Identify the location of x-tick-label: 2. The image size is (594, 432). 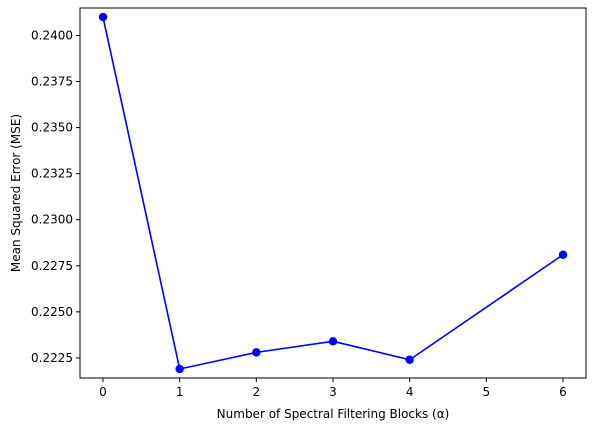
(257, 392).